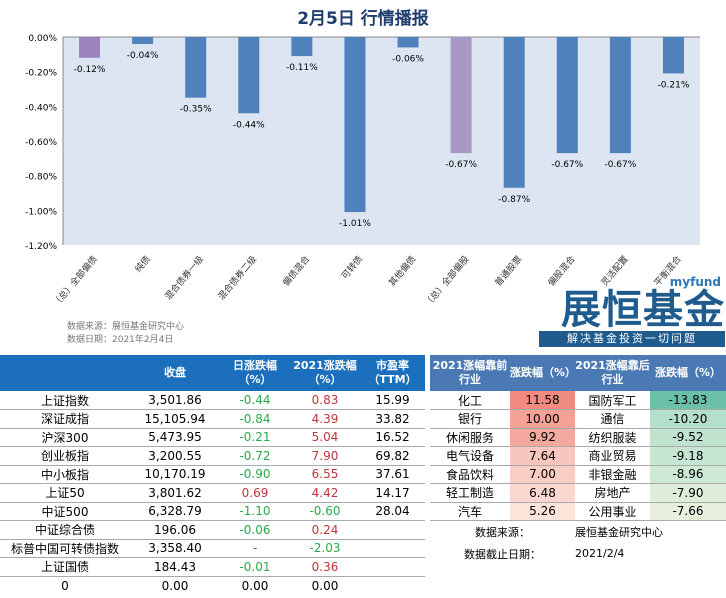 The height and width of the screenshot is (598, 726). What do you see at coordinates (325, 437) in the screenshot?
I see `table-cell: 5.04` at bounding box center [325, 437].